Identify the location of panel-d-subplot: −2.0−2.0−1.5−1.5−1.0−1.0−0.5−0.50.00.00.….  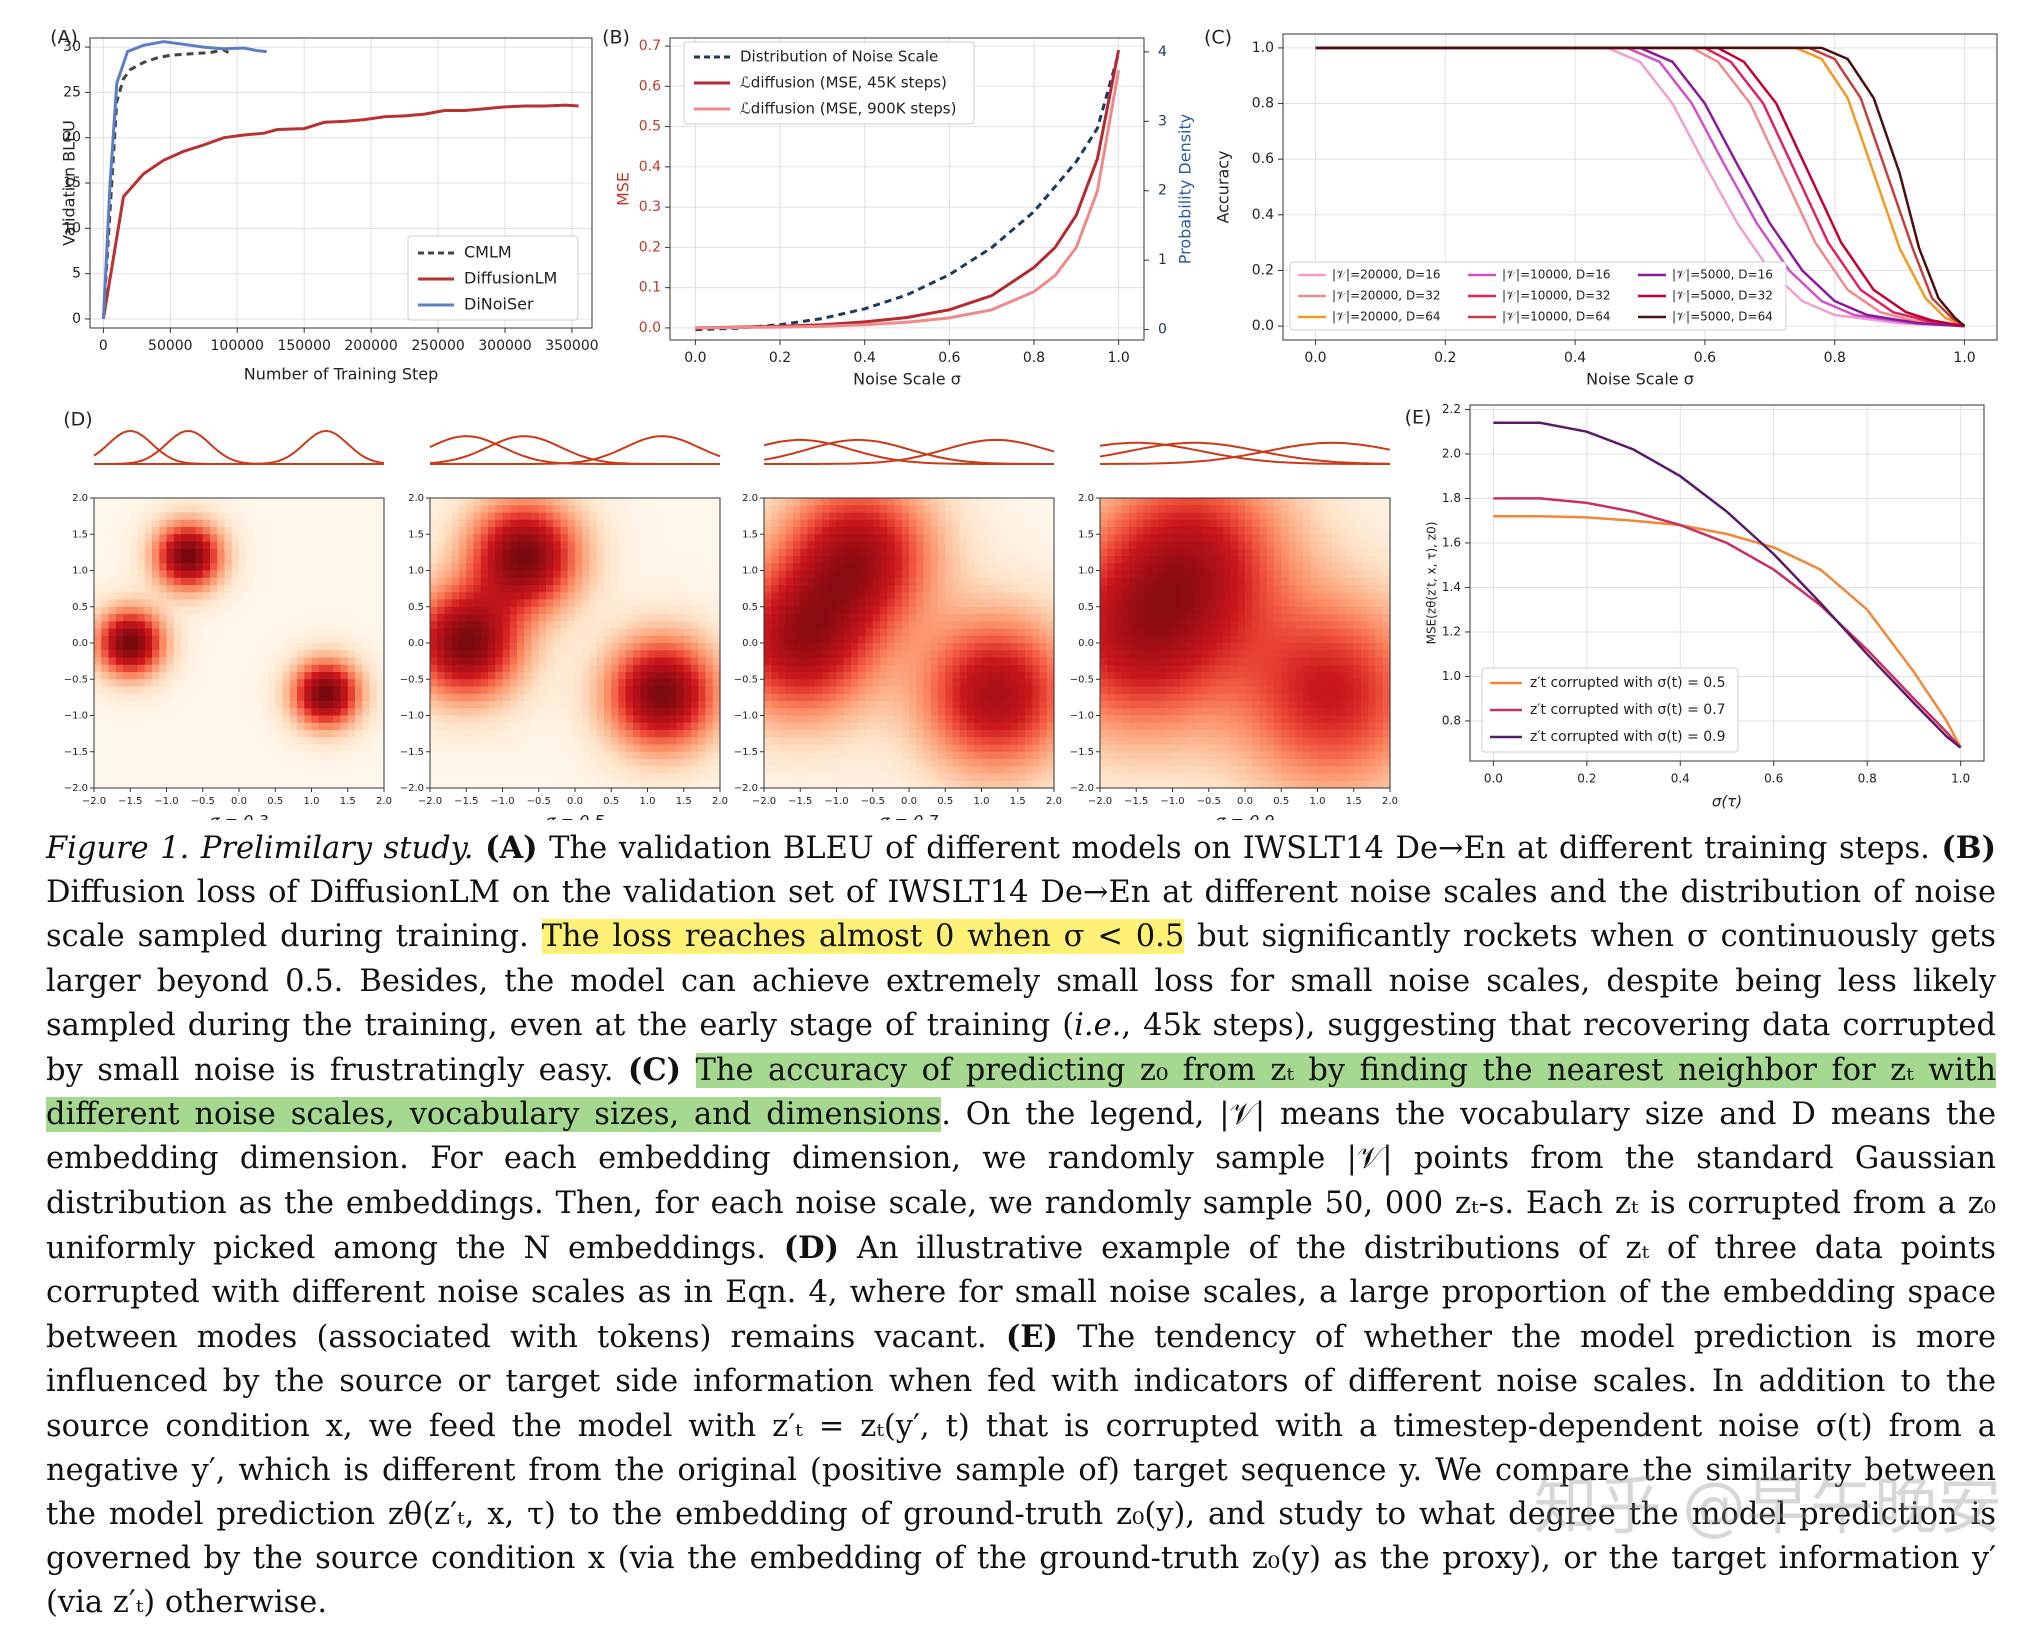
(564, 628).